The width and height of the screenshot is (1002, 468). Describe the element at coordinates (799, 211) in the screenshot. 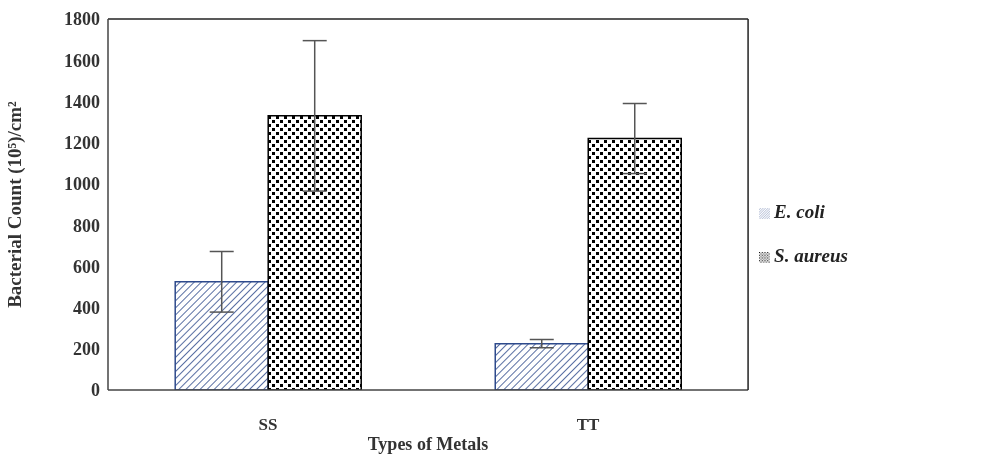

I see `legend-label: E. coli` at that location.